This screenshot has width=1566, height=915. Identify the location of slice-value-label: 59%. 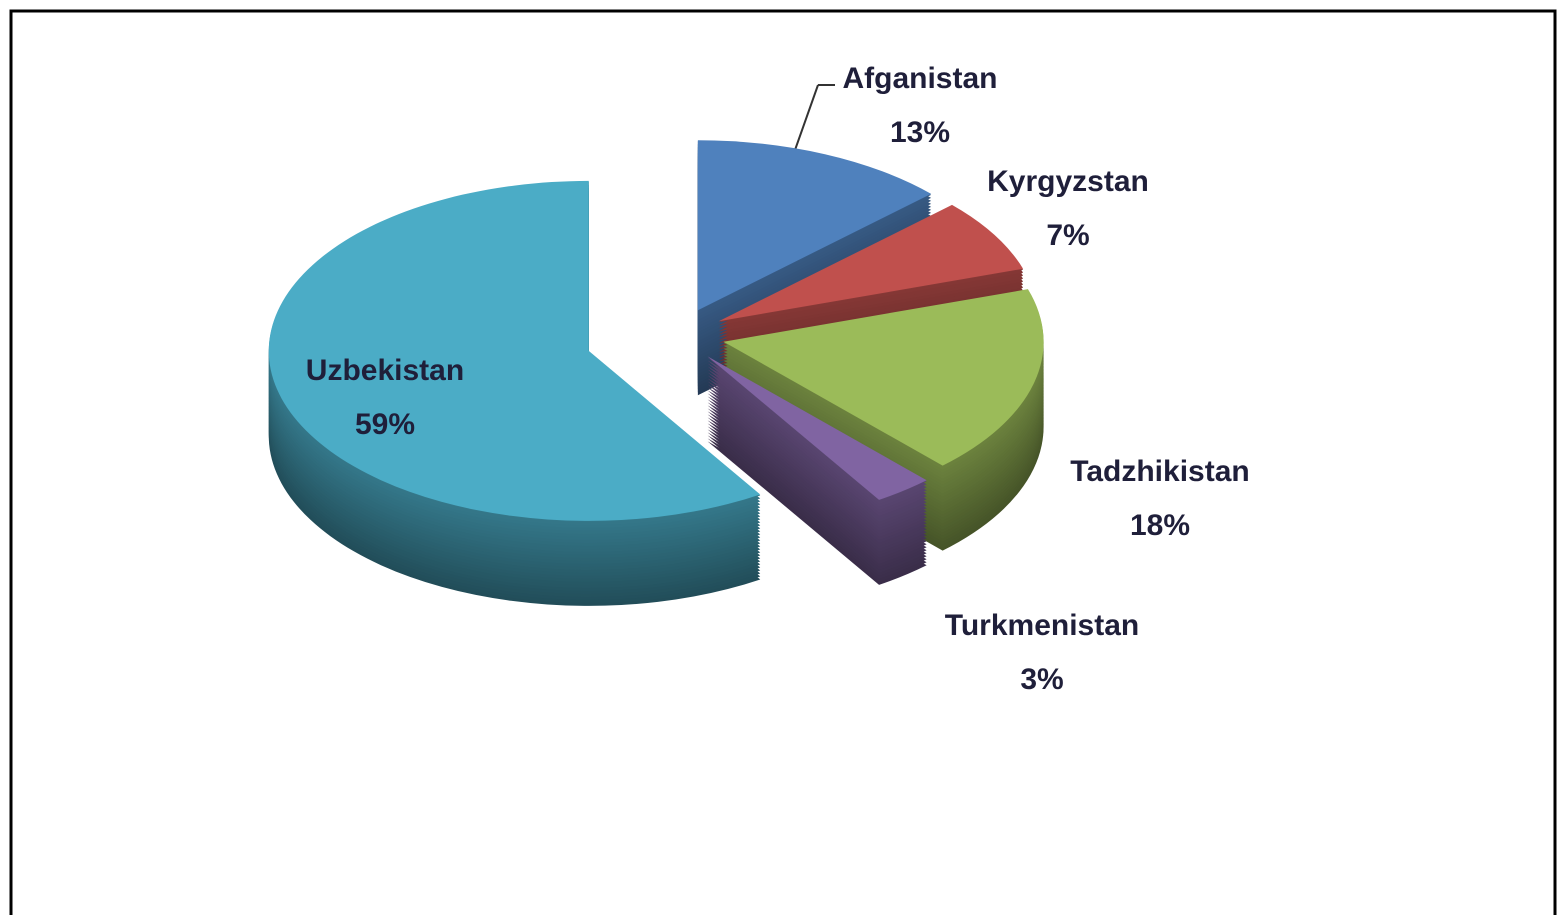
(385, 424).